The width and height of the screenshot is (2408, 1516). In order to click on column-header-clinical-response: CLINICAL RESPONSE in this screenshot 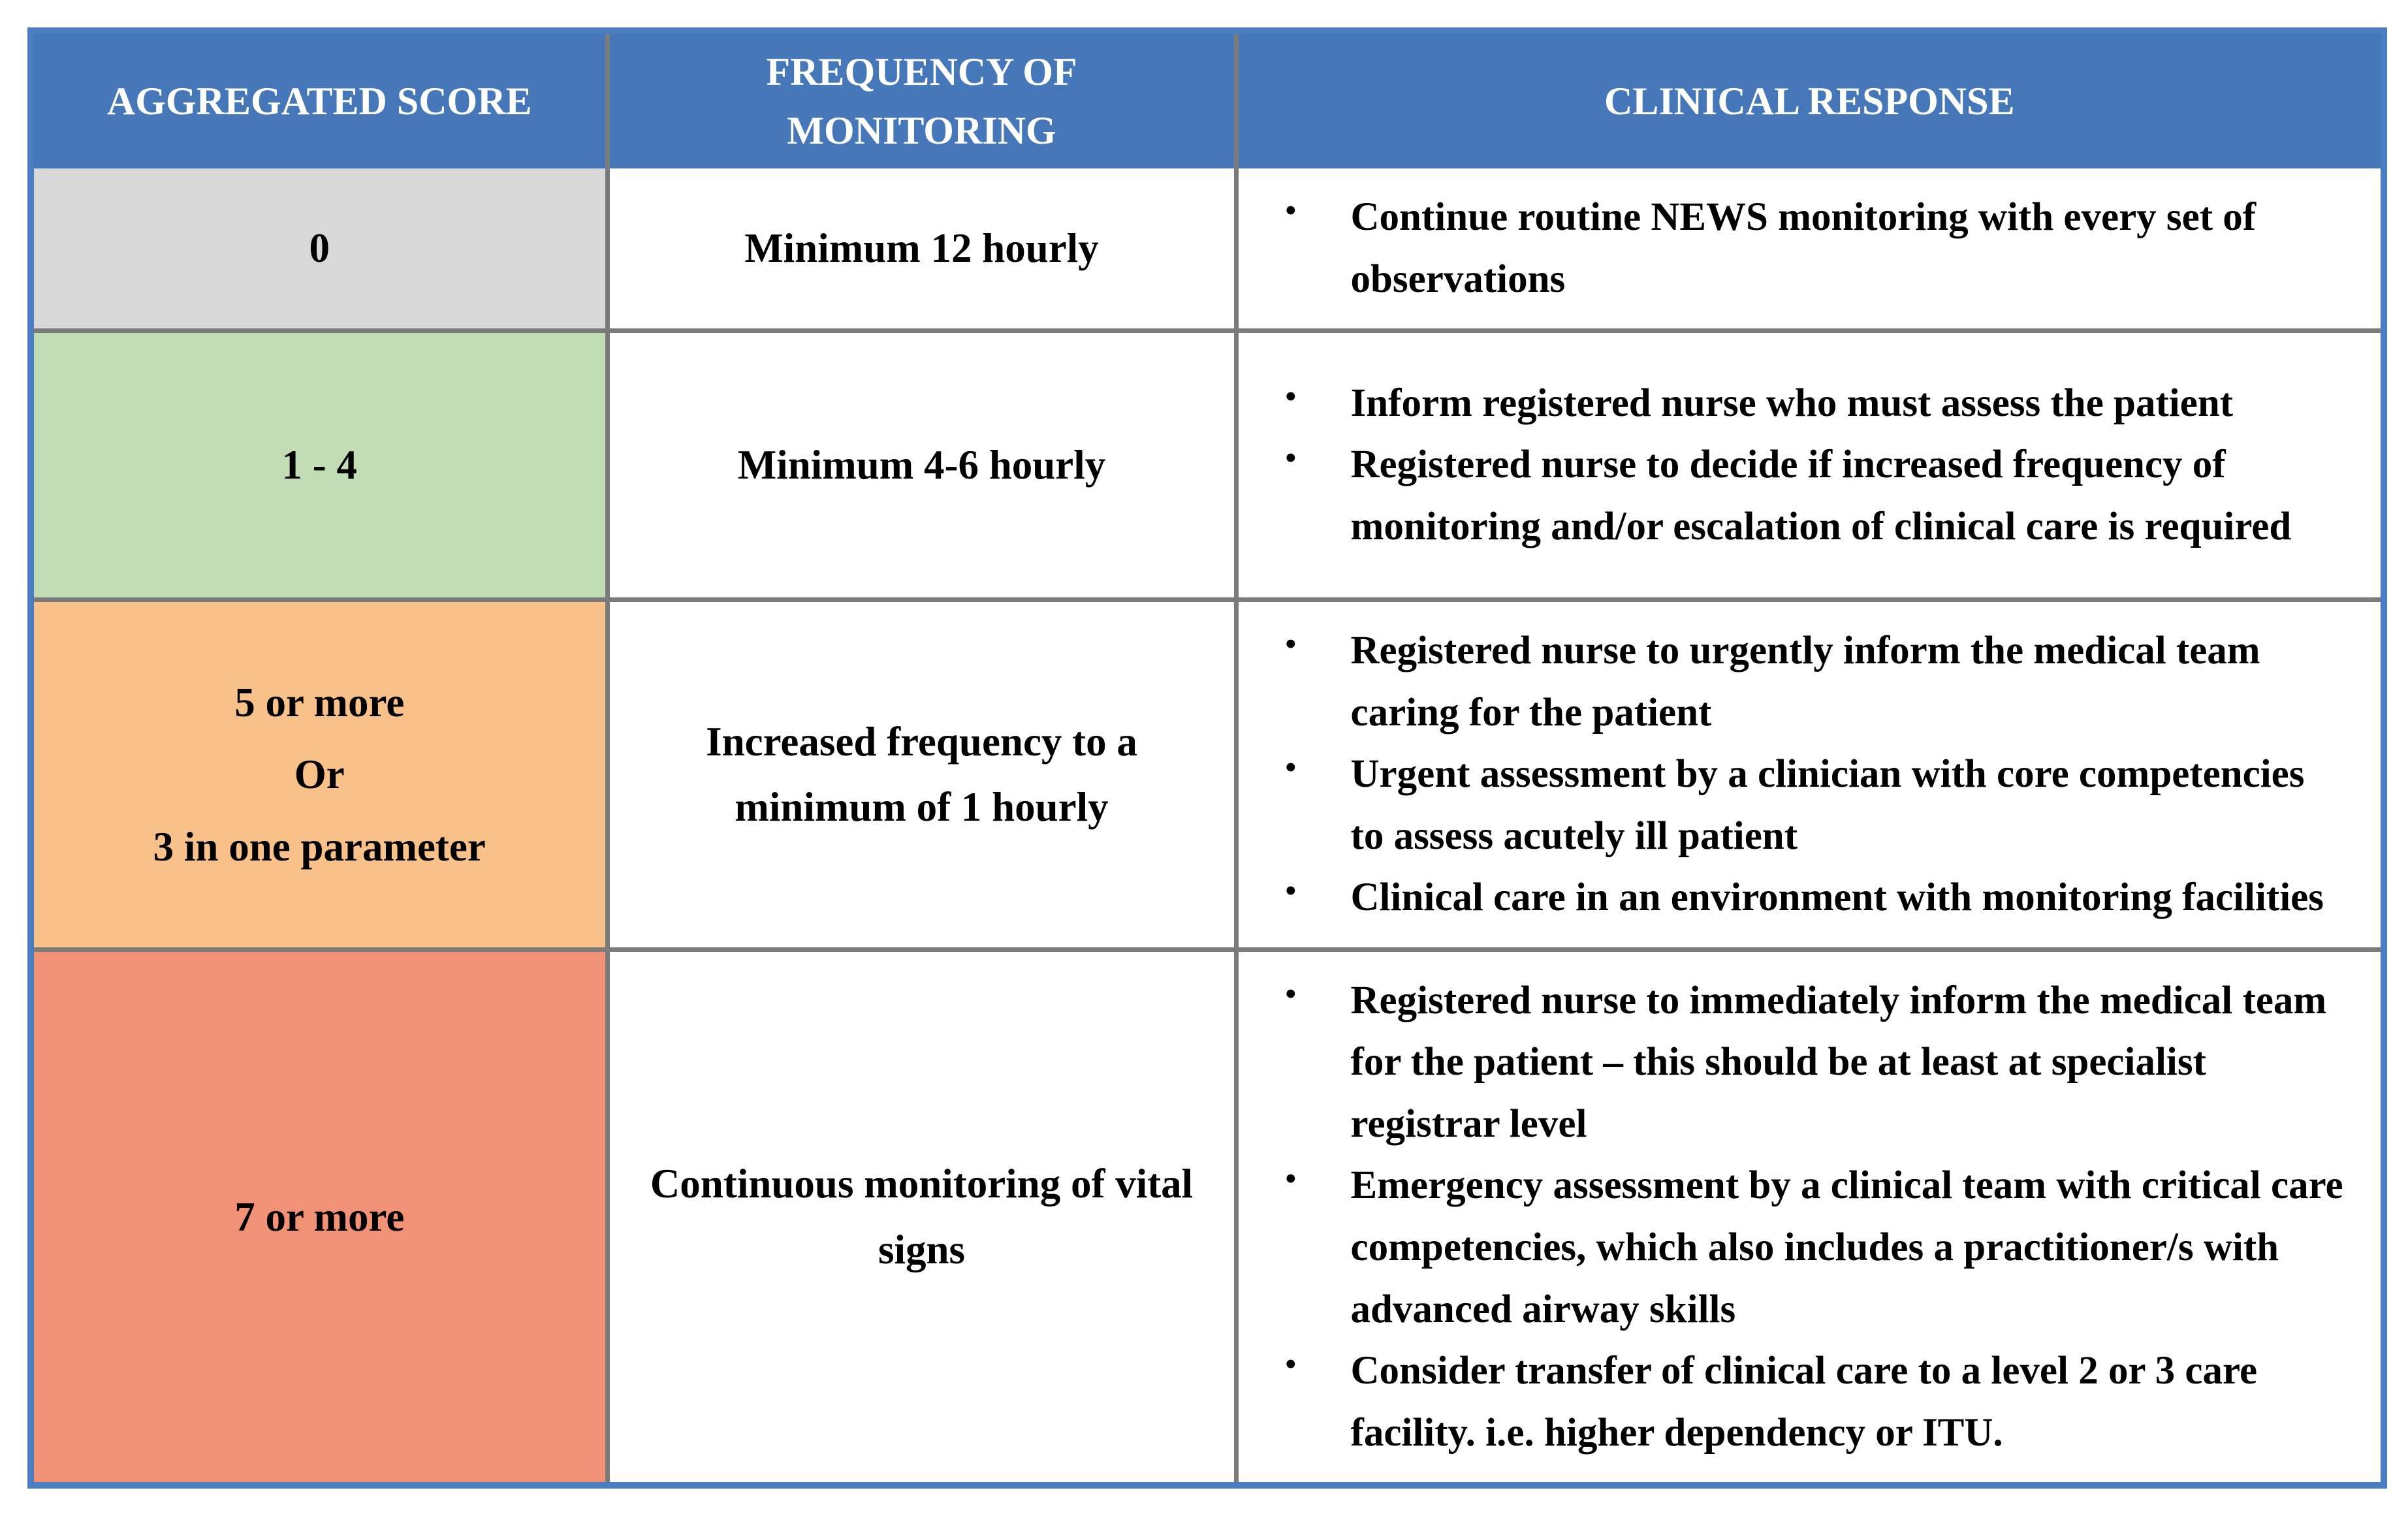, I will do `click(1809, 98)`.